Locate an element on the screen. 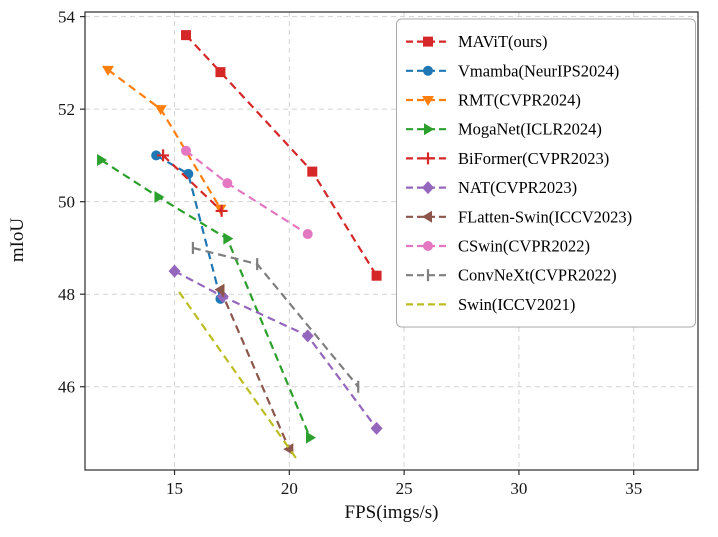 The image size is (718, 537). x-tick-label: 20 is located at coordinates (289, 488).